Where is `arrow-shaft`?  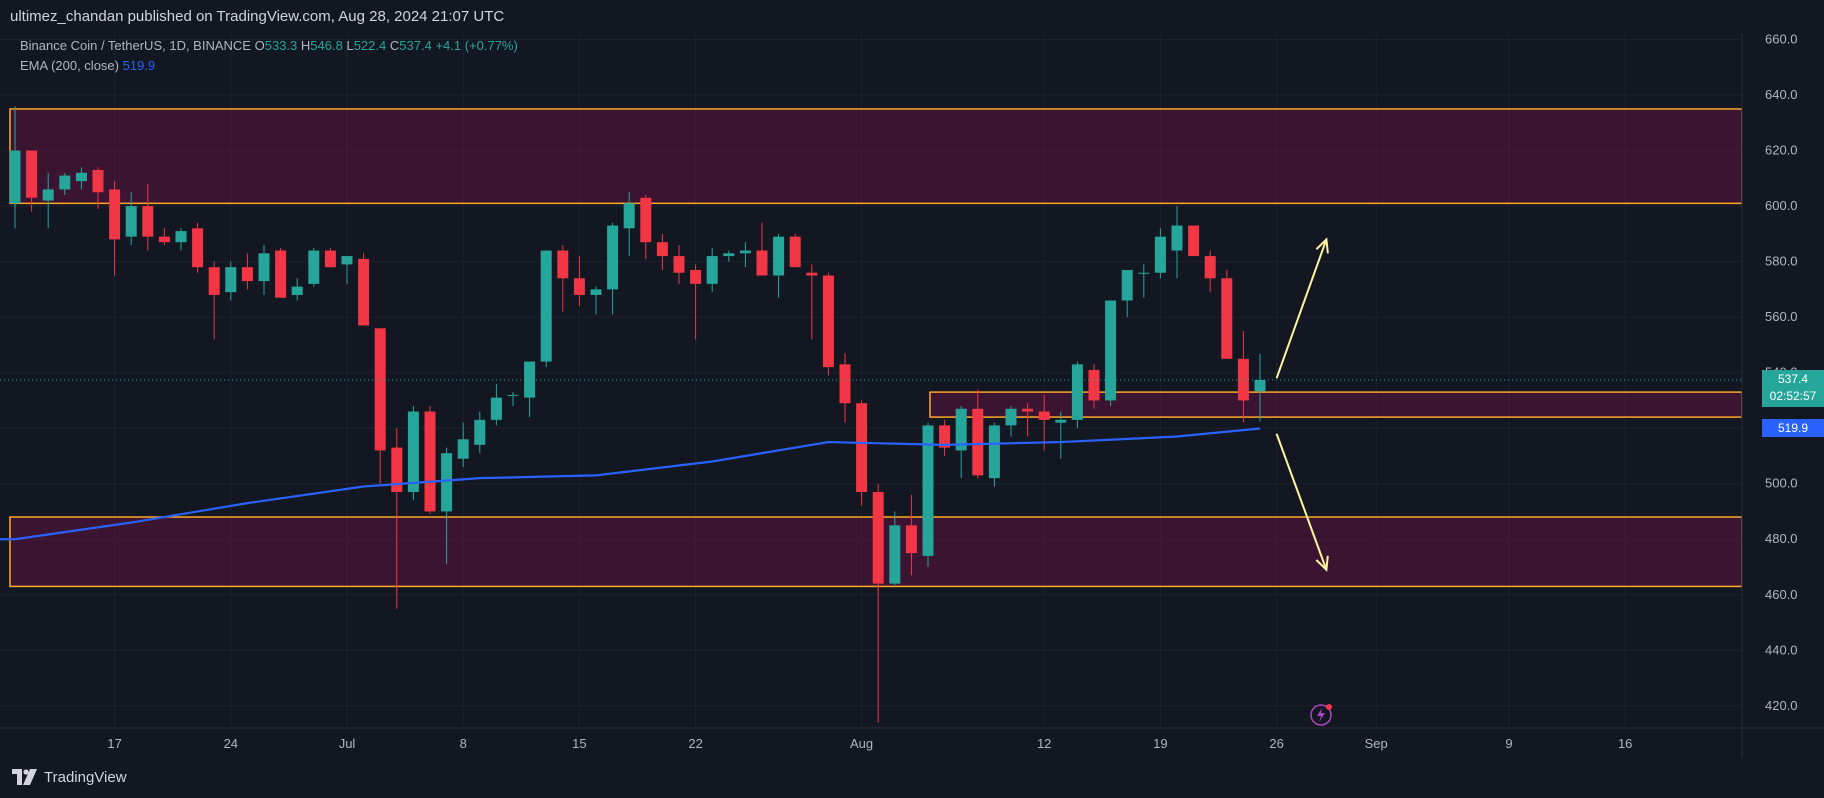 arrow-shaft is located at coordinates (1301, 309).